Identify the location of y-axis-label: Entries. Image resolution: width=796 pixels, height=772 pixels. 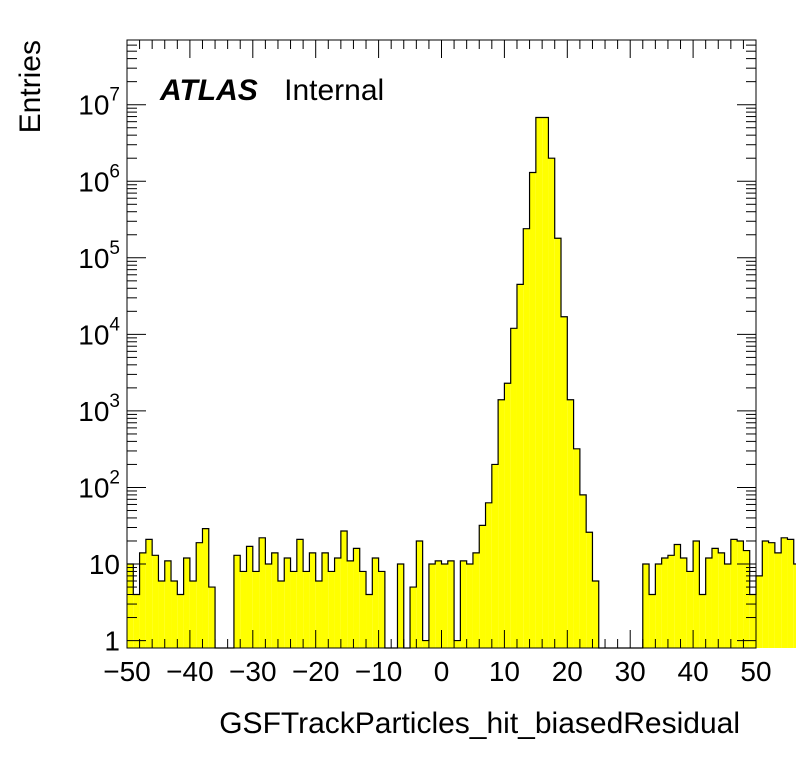
(30, 86).